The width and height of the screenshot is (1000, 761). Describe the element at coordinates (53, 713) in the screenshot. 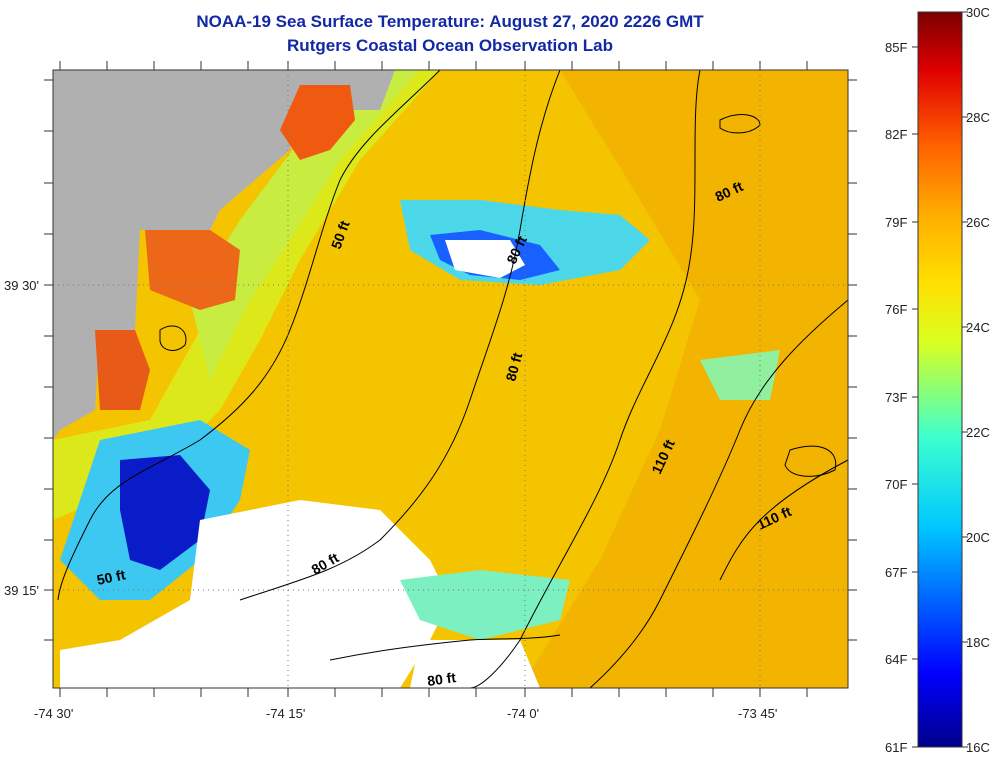

I see `lon-label: -74 30'` at that location.